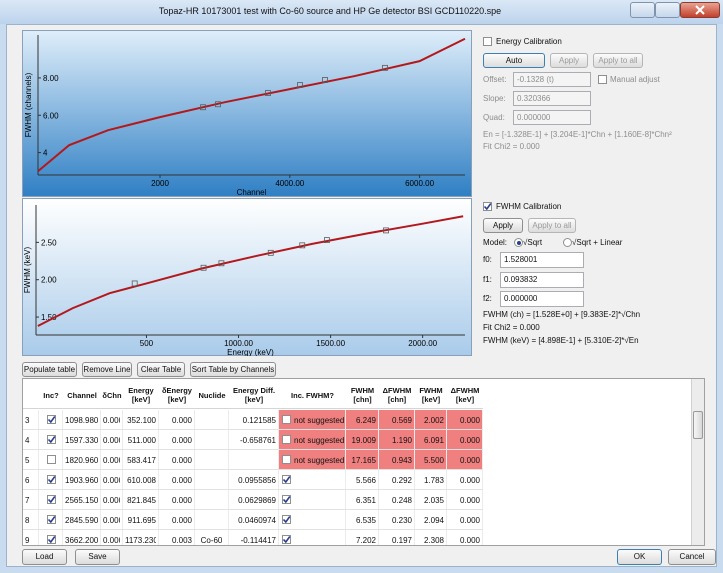 This screenshot has height=573, width=723. I want to click on footer-button: Load, so click(44, 557).